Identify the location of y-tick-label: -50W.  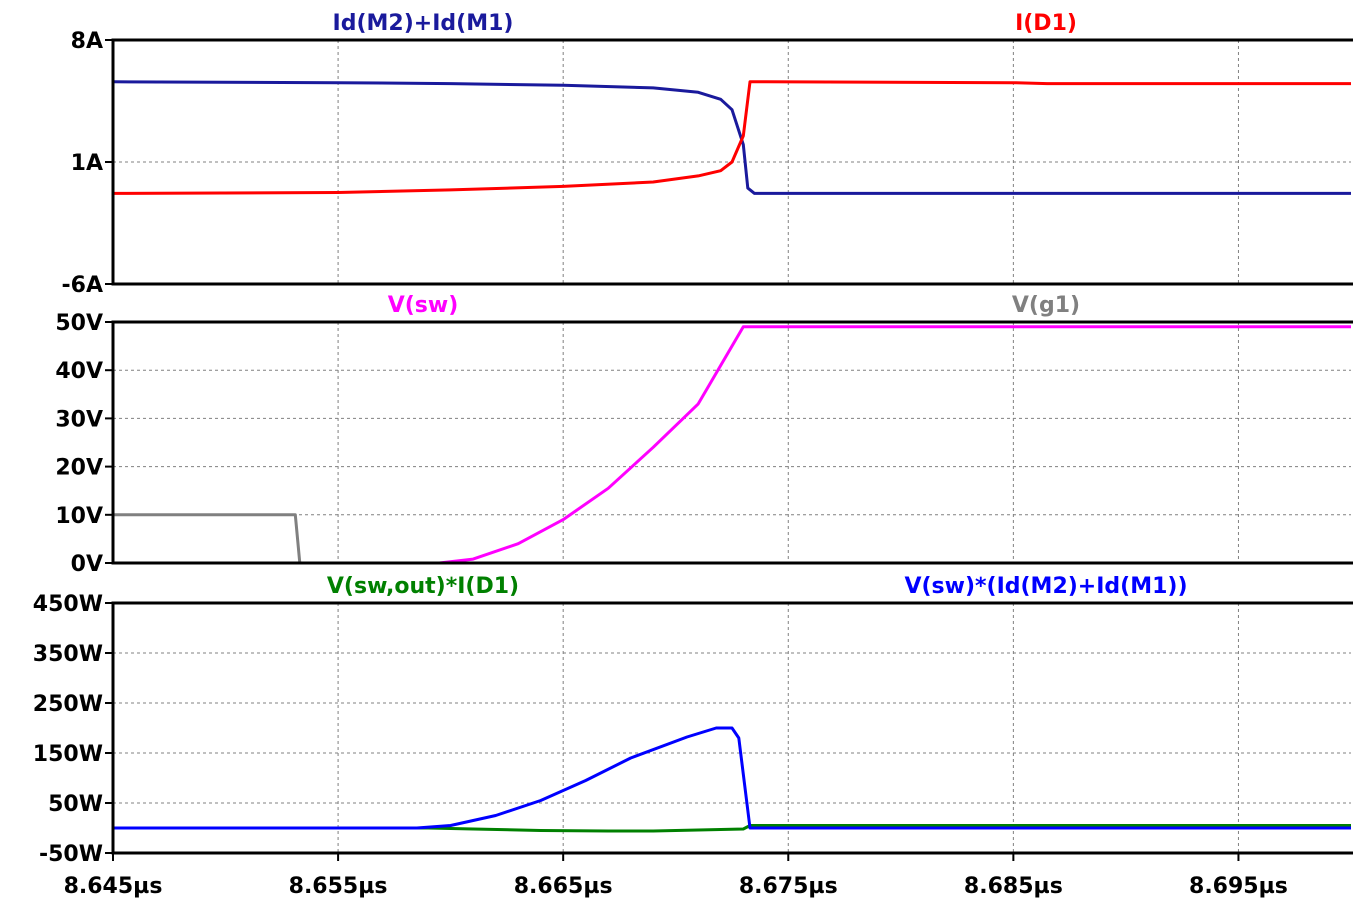
(71, 854).